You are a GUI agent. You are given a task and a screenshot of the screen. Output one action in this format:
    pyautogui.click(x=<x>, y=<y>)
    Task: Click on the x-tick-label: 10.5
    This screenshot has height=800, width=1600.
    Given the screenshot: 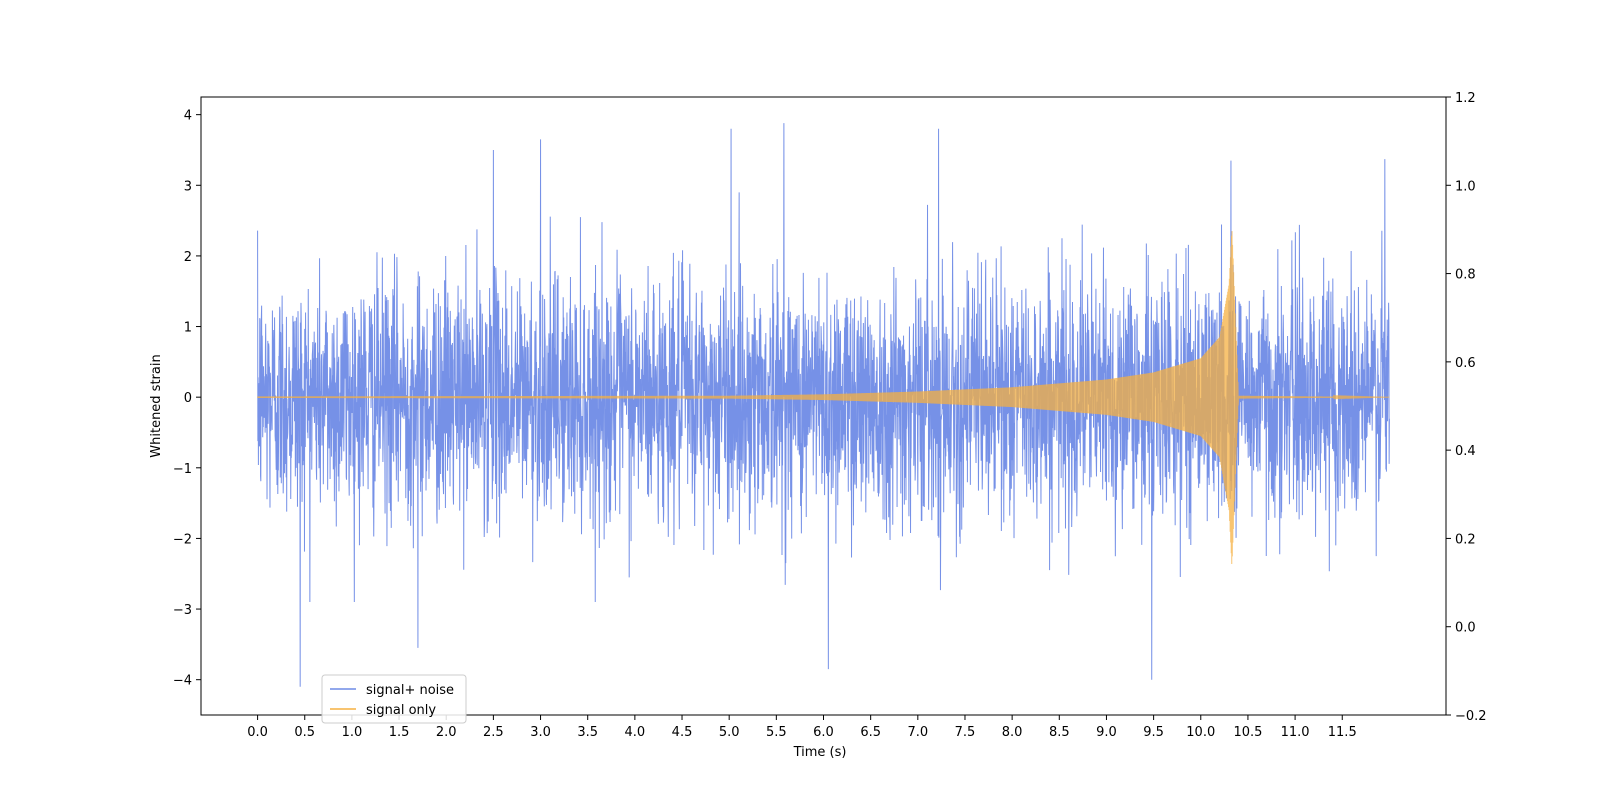 What is the action you would take?
    pyautogui.click(x=1247, y=732)
    